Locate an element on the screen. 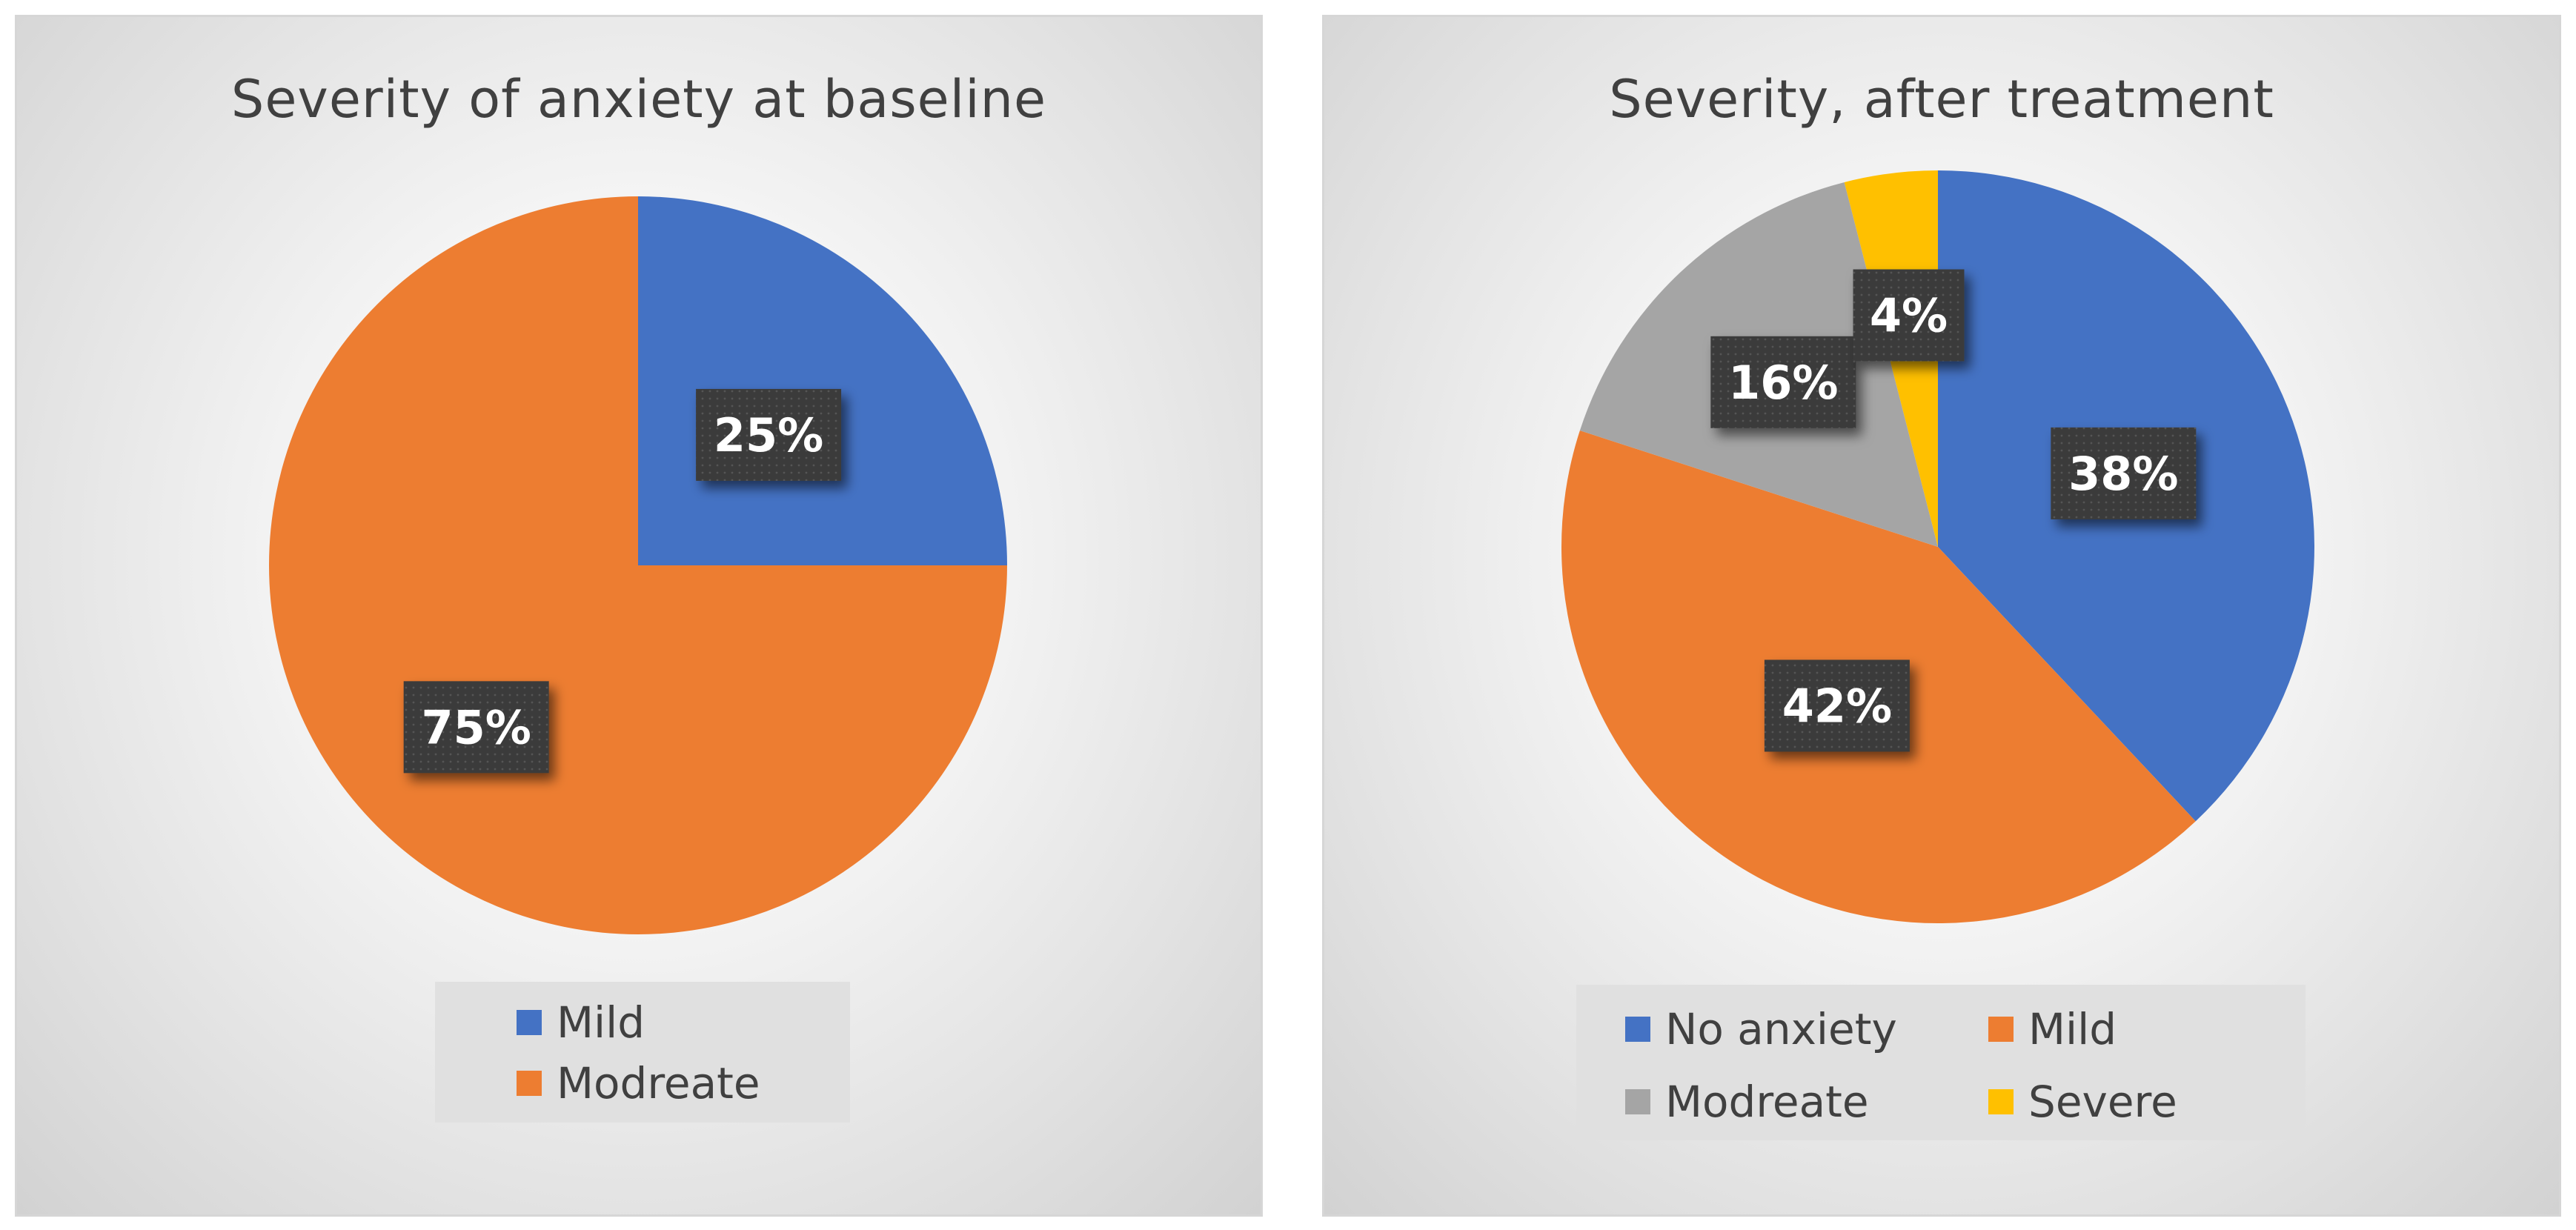 This screenshot has width=2576, height=1230. legend-item-no-anxiety: No anxiety is located at coordinates (1761, 1029).